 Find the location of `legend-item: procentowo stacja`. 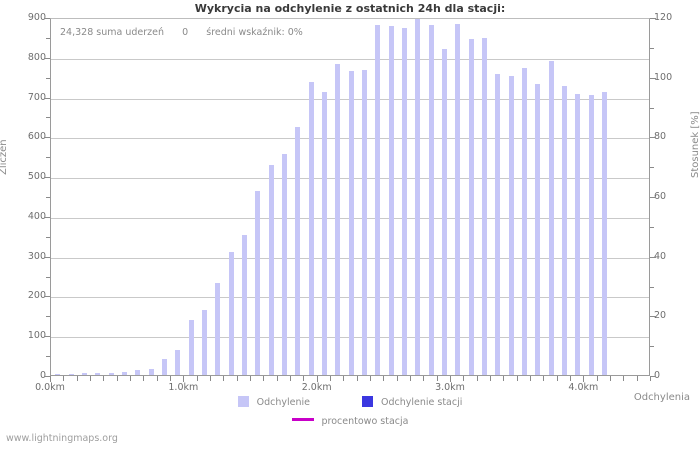

legend-item: procentowo stacja is located at coordinates (349, 421).